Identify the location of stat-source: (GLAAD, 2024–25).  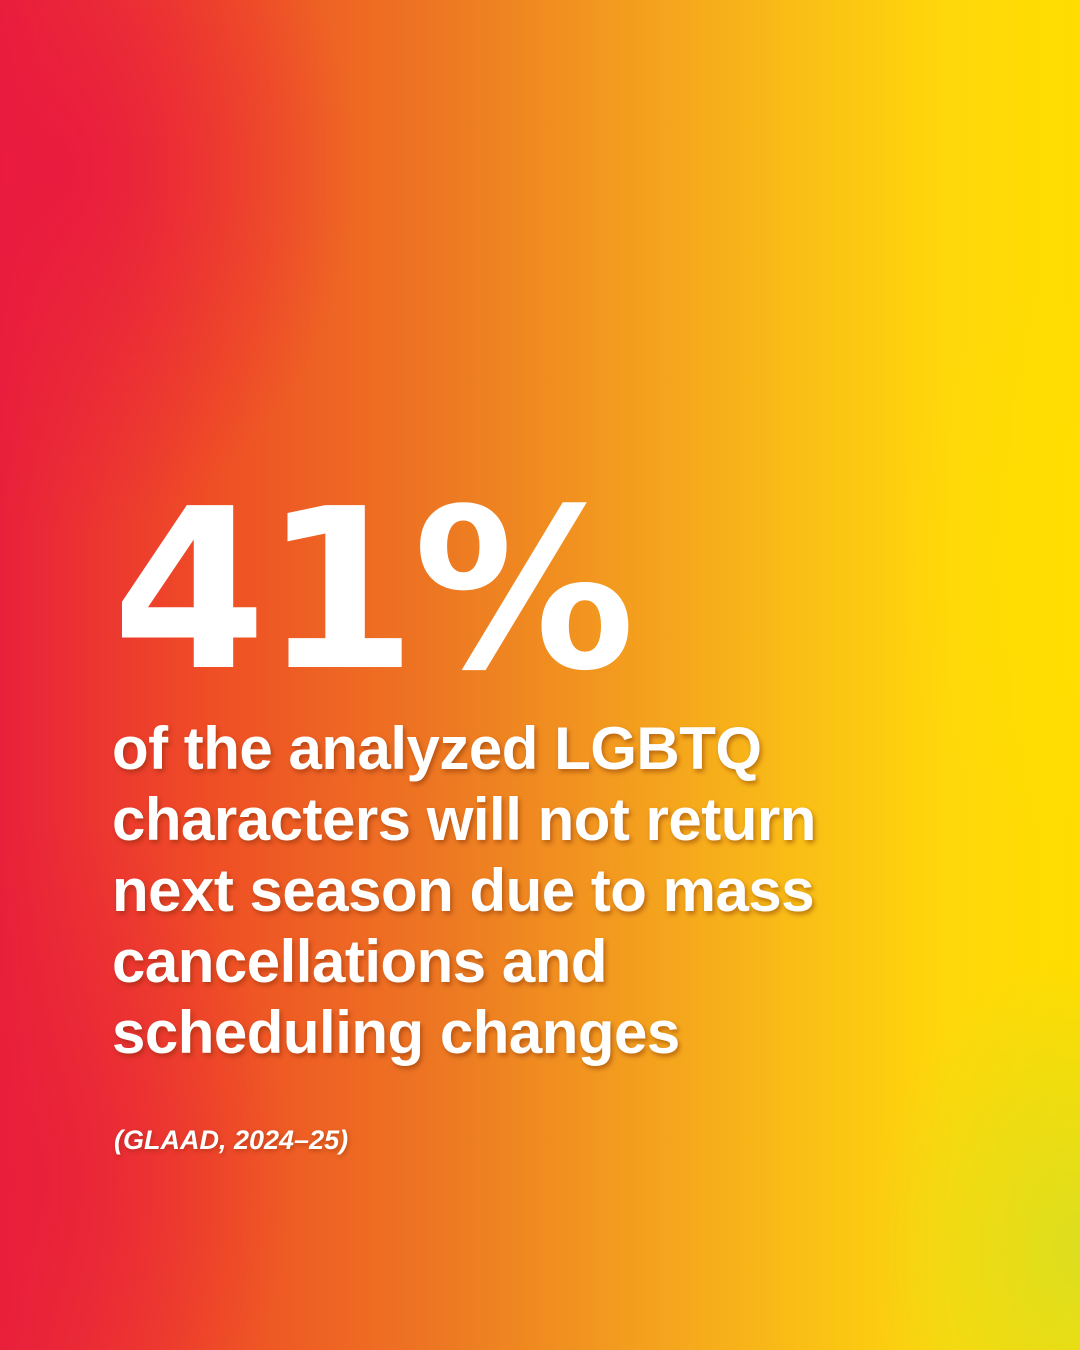
(231, 1140).